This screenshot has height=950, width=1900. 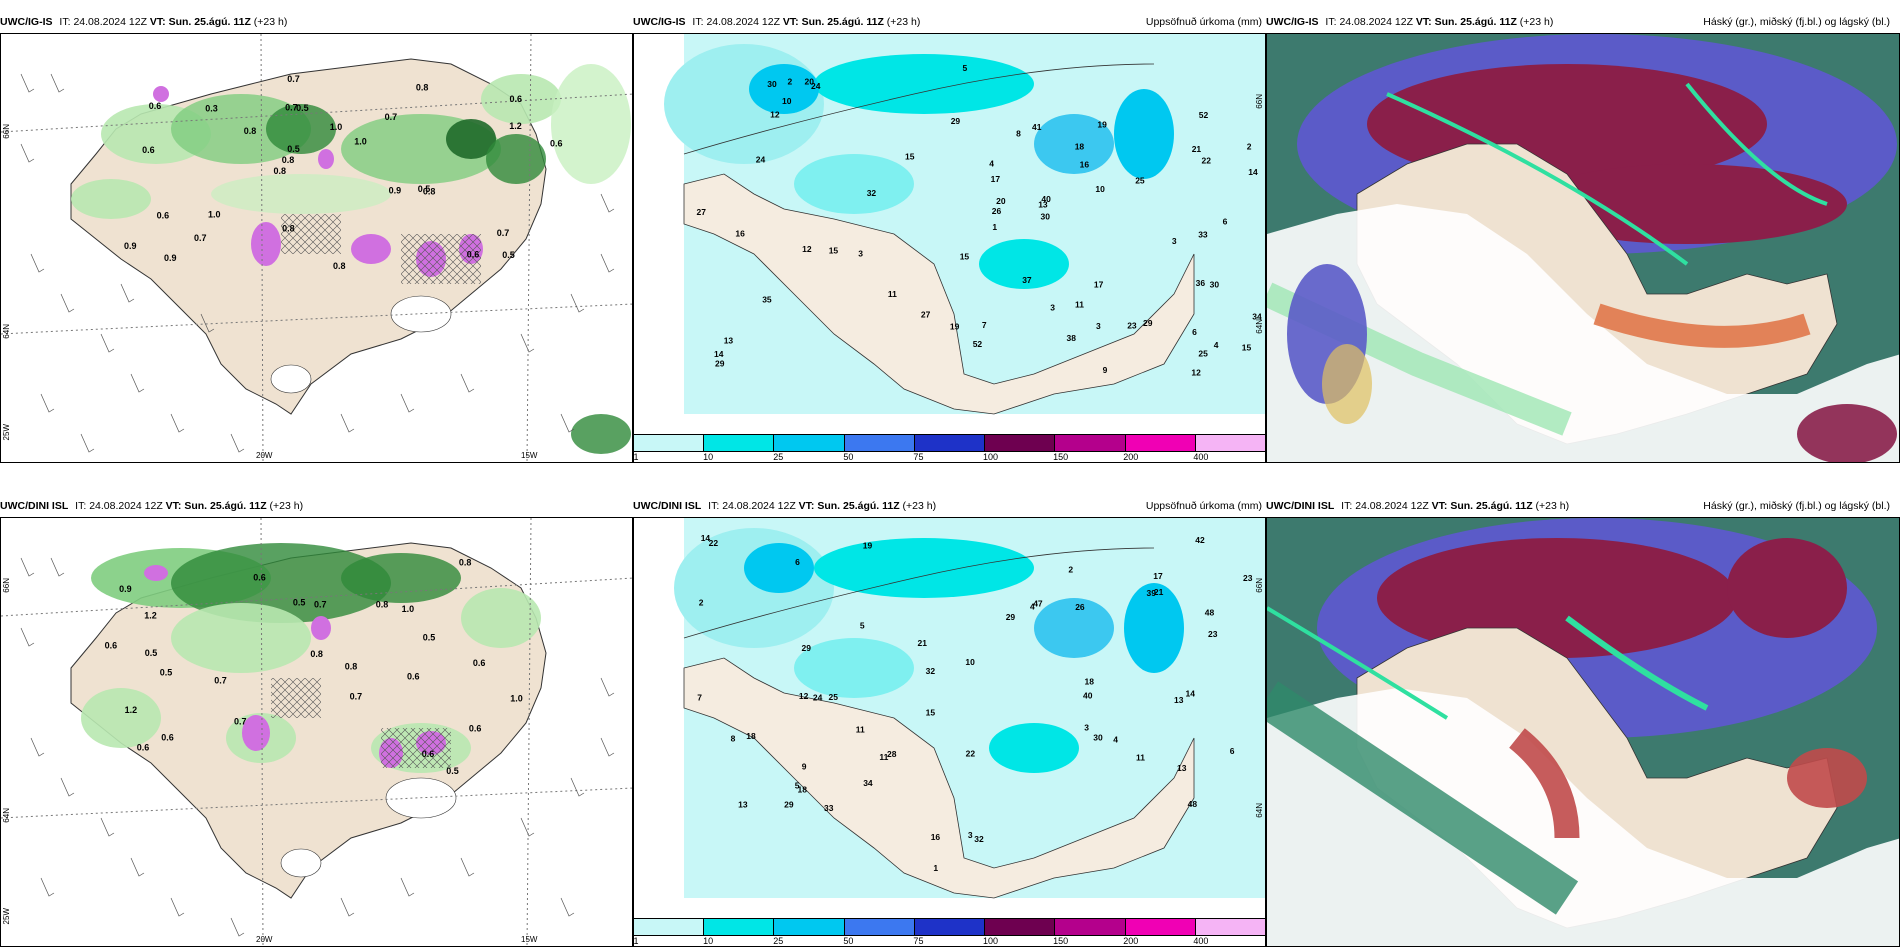 What do you see at coordinates (872, 193) in the screenshot?
I see `map-value-label: 32` at bounding box center [872, 193].